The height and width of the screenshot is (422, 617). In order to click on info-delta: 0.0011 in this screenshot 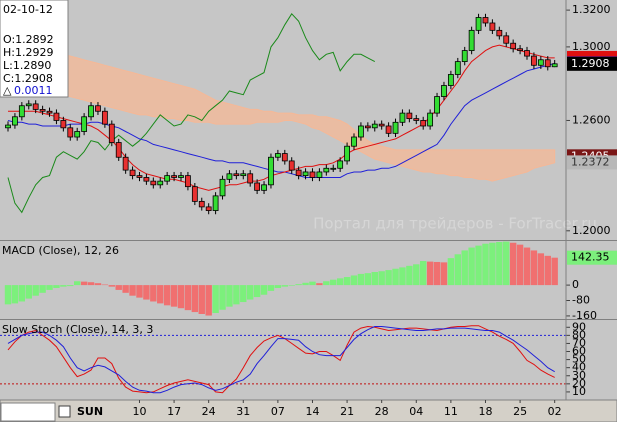, I will do `click(33, 90)`.